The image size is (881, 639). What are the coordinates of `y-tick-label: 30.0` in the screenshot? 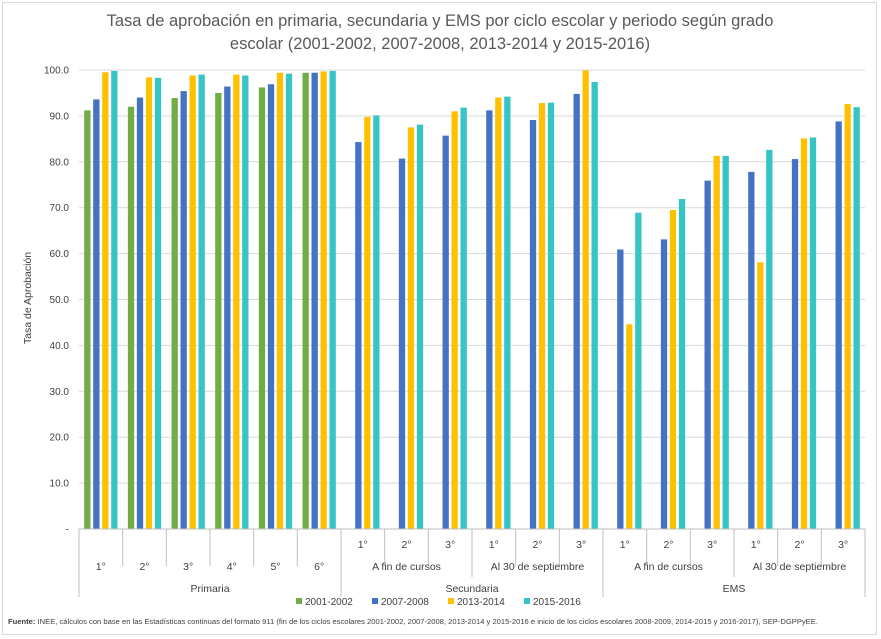 It's located at (60, 392).